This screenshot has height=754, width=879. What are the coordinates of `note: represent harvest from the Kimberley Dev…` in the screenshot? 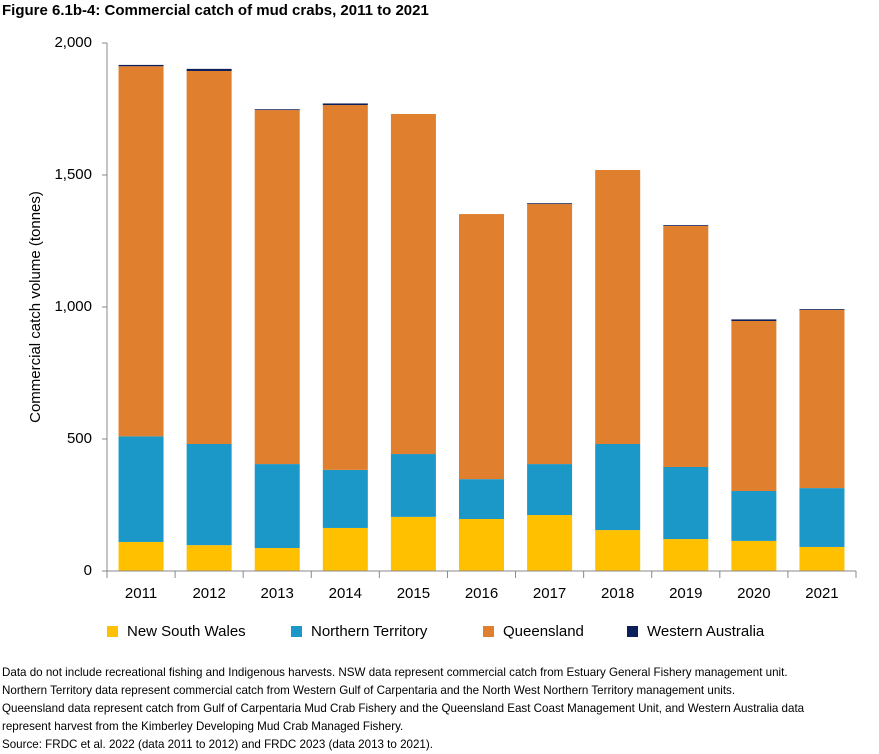 It's located at (202, 726).